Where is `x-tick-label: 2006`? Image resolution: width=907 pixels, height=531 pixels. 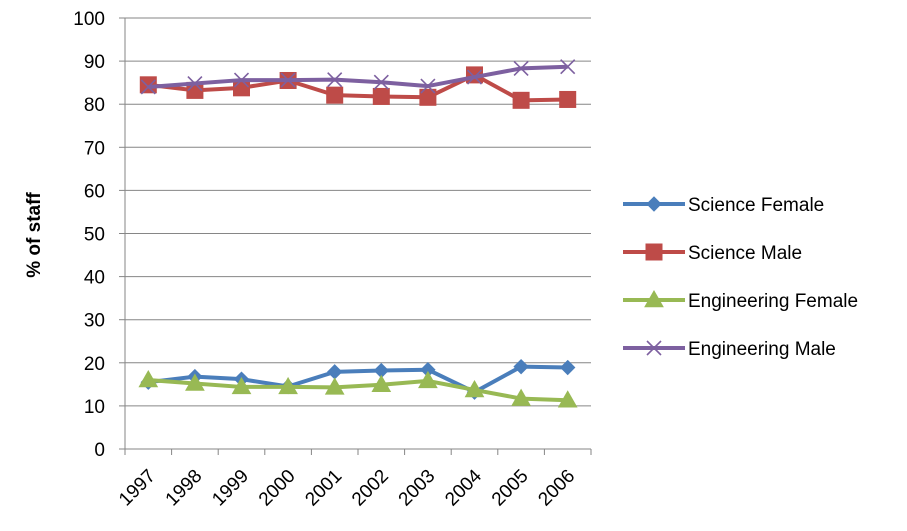
x-tick-label: 2006 is located at coordinates (556, 488).